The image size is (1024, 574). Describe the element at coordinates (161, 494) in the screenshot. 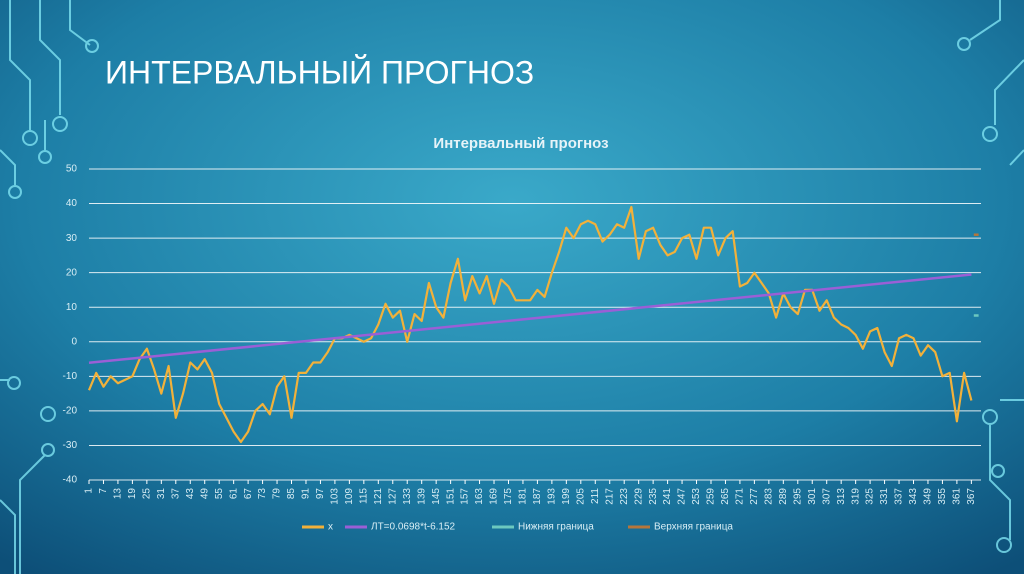

I see `x-tick-label: 31` at that location.